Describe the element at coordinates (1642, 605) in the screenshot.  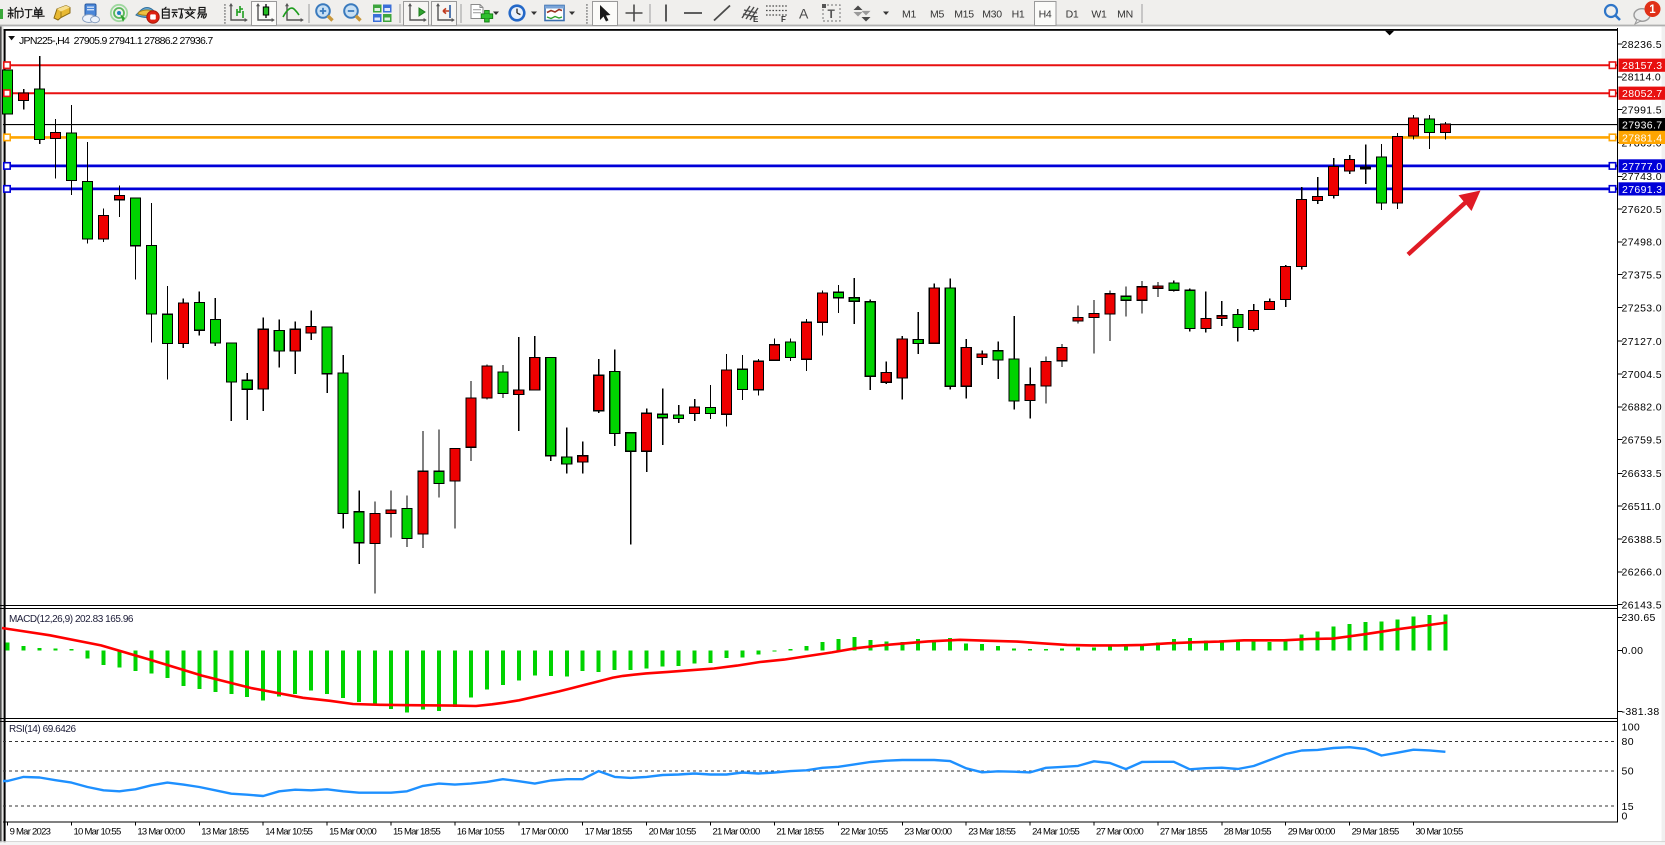
I see `svg-text: 26143.5` at that location.